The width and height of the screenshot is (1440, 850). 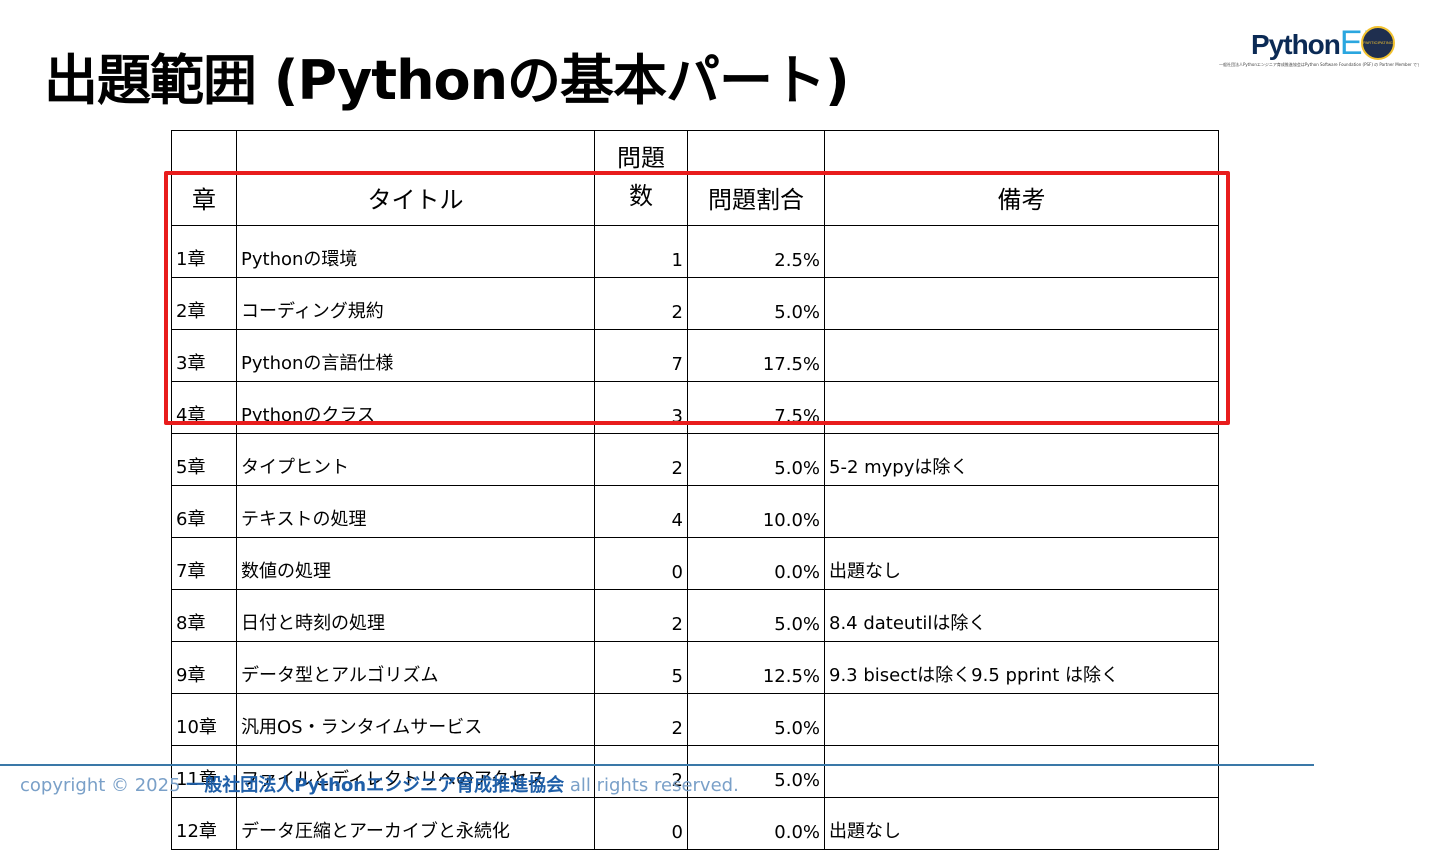 I want to click on footer-prefix: copyright © 2025, so click(x=103, y=785).